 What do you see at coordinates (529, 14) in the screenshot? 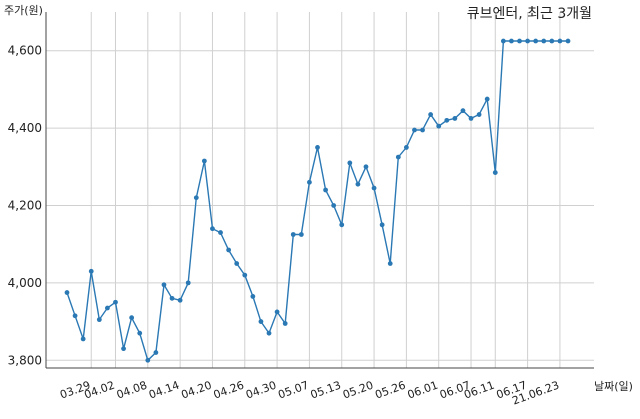
I see `chart-title: 큐브엔터, 최근 3개월` at bounding box center [529, 14].